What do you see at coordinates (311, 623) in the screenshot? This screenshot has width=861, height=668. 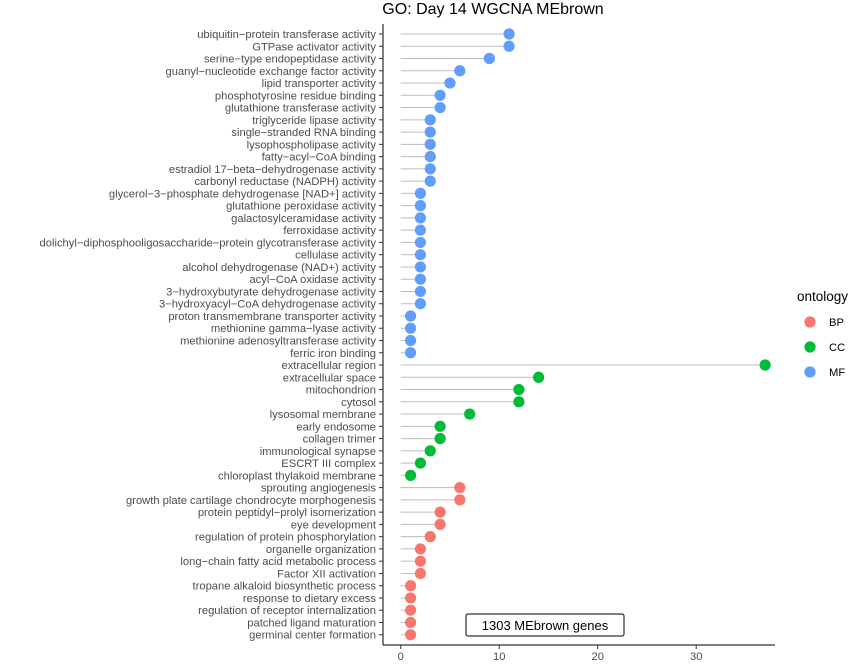 I see `category-label: patched ligand maturation` at bounding box center [311, 623].